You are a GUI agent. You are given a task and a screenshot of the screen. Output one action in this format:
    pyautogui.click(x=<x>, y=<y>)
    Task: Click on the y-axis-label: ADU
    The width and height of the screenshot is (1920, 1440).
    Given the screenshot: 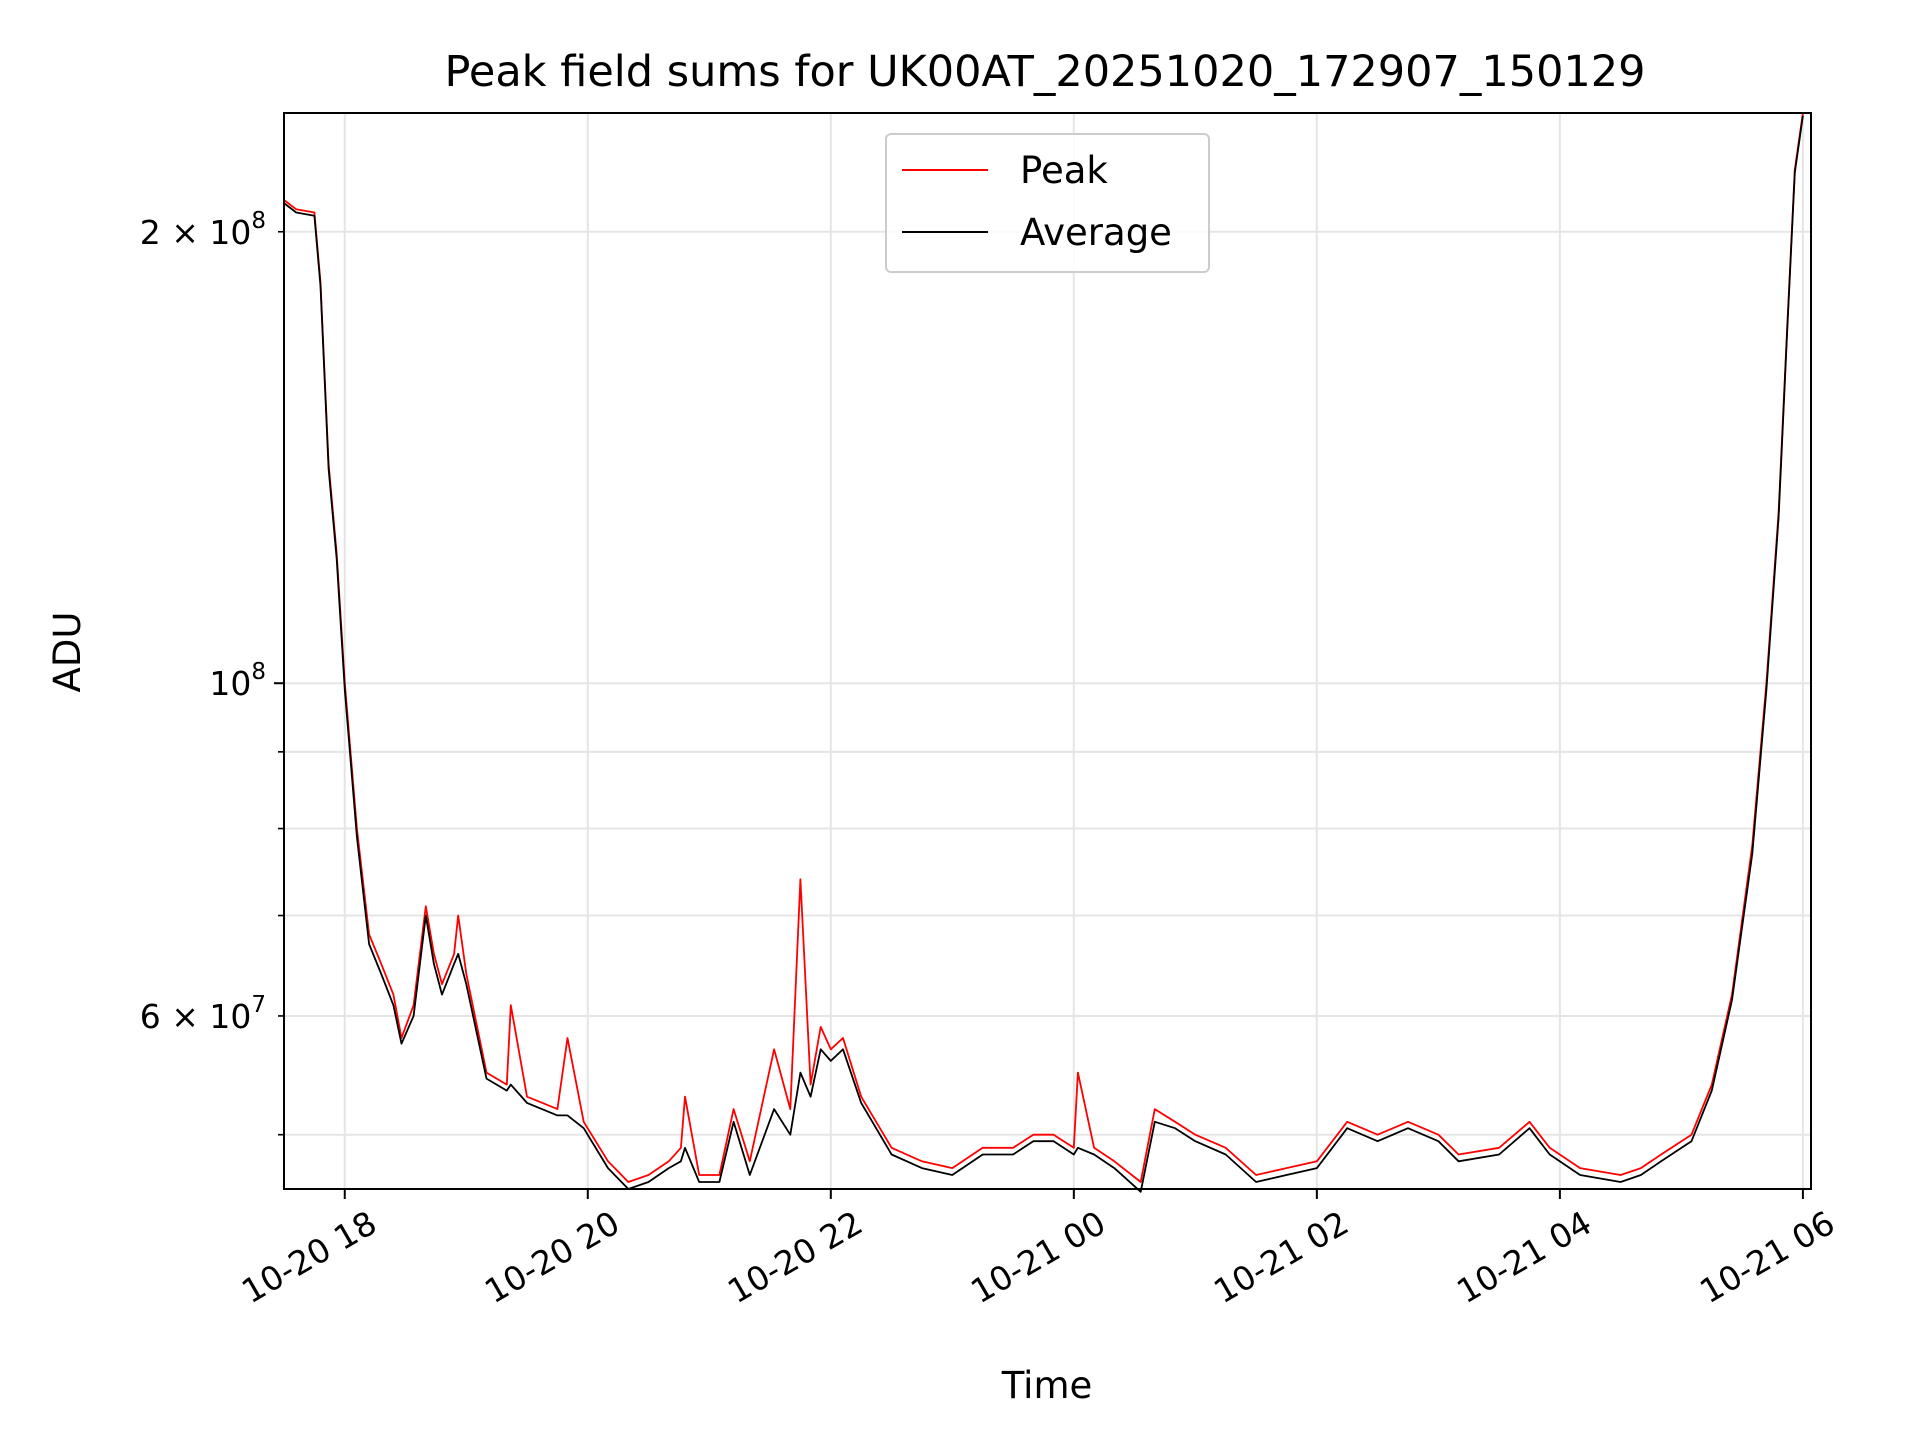 What is the action you would take?
    pyautogui.click(x=67, y=652)
    